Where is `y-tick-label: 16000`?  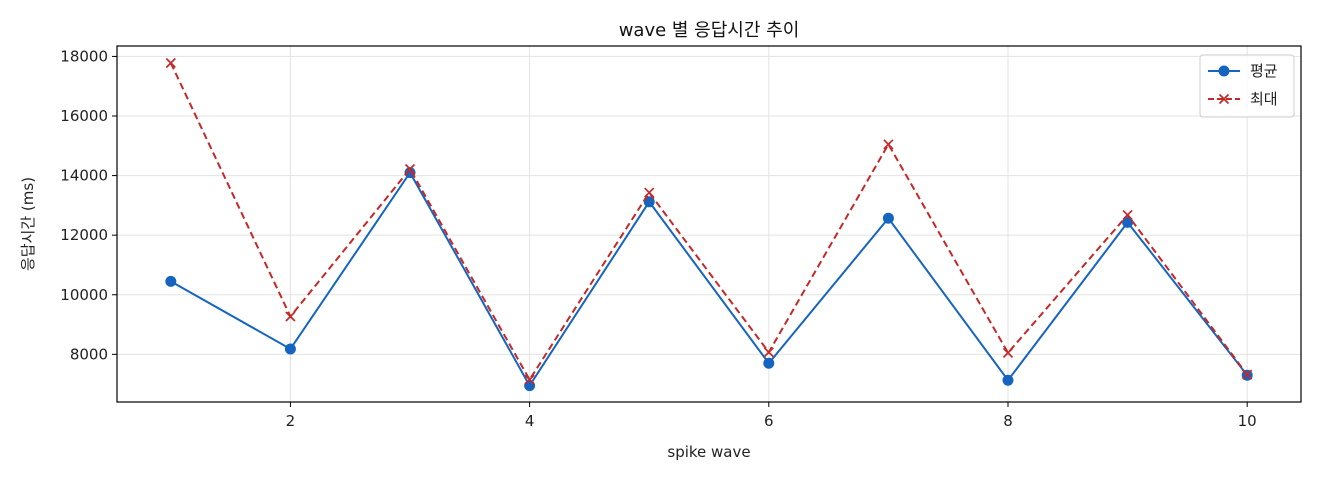 y-tick-label: 16000 is located at coordinates (84, 116).